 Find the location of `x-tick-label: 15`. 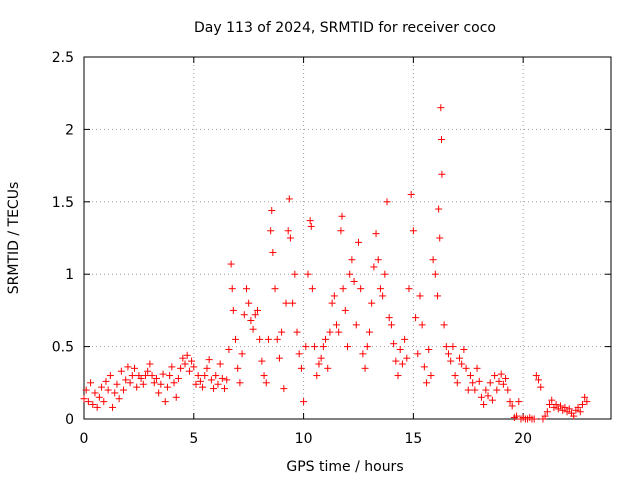

x-tick-label: 15 is located at coordinates (413, 439).